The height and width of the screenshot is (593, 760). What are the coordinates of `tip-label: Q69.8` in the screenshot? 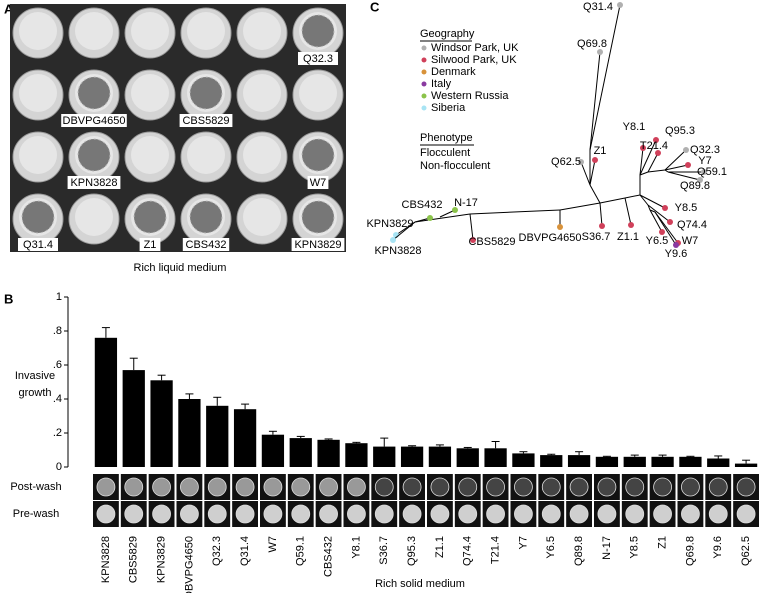 It's located at (592, 44).